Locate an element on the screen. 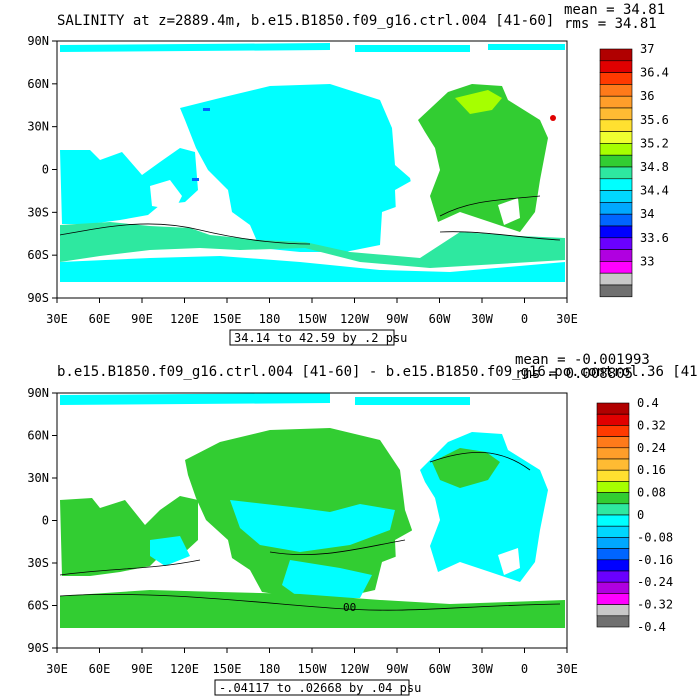 The height and width of the screenshot is (700, 700). panel-b-contour-label: 00 is located at coordinates (349, 607).